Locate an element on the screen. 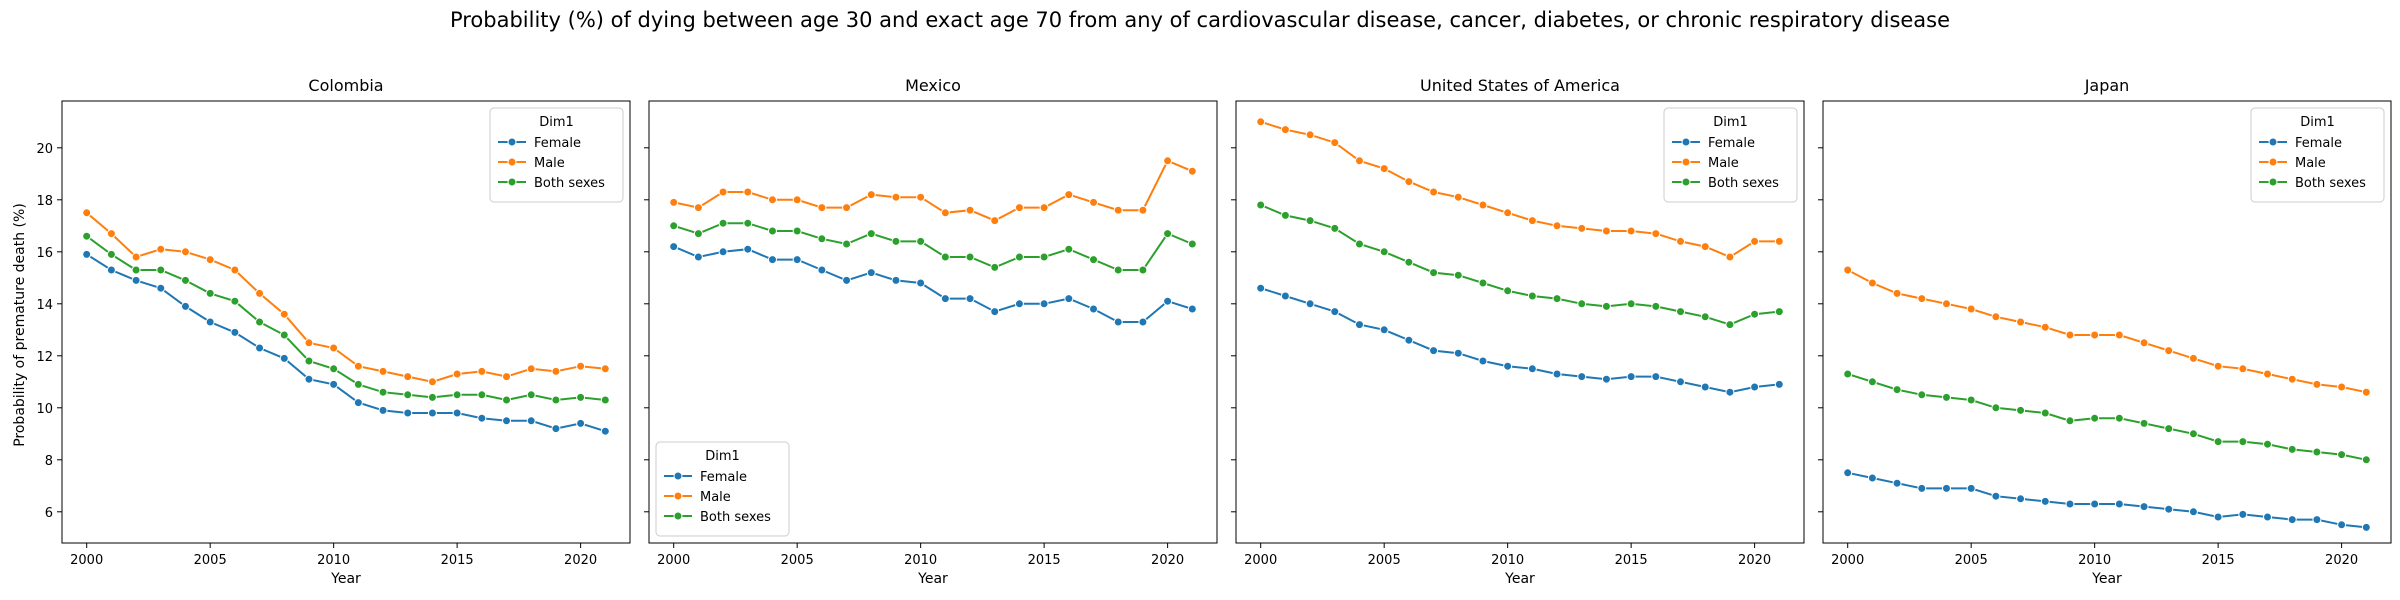  legend: Dim1 Female Male Both sexes is located at coordinates (2317, 155).